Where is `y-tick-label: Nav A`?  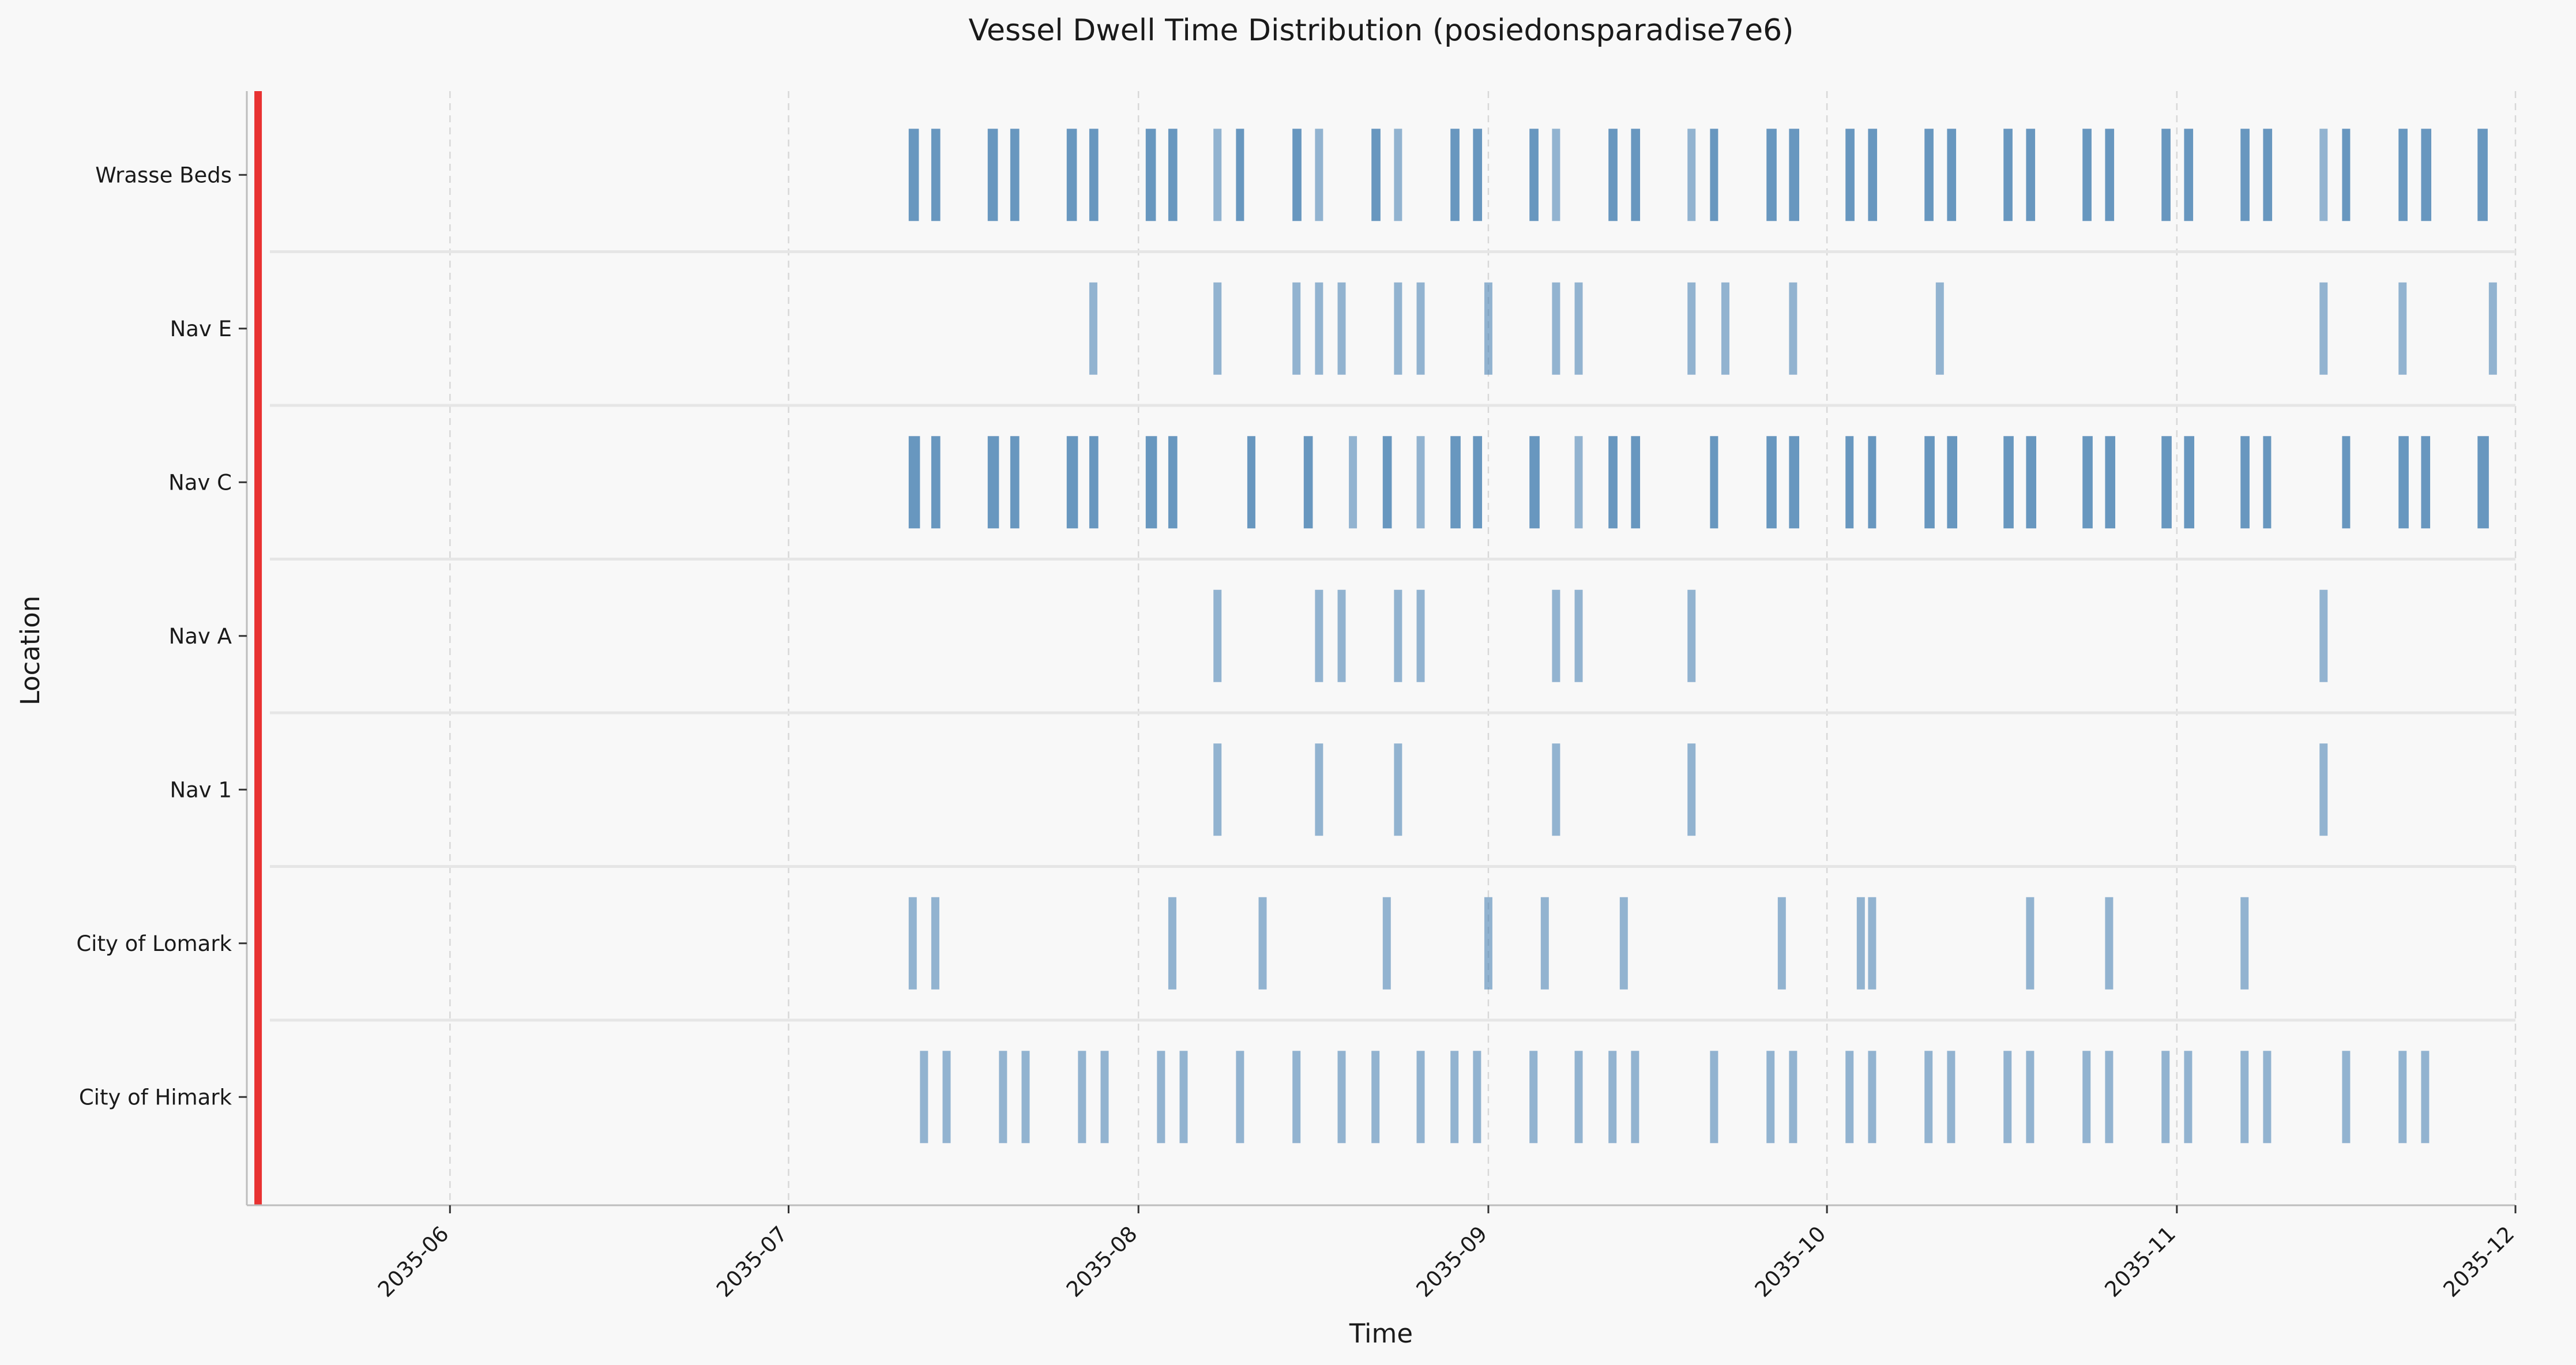 y-tick-label: Nav A is located at coordinates (200, 636).